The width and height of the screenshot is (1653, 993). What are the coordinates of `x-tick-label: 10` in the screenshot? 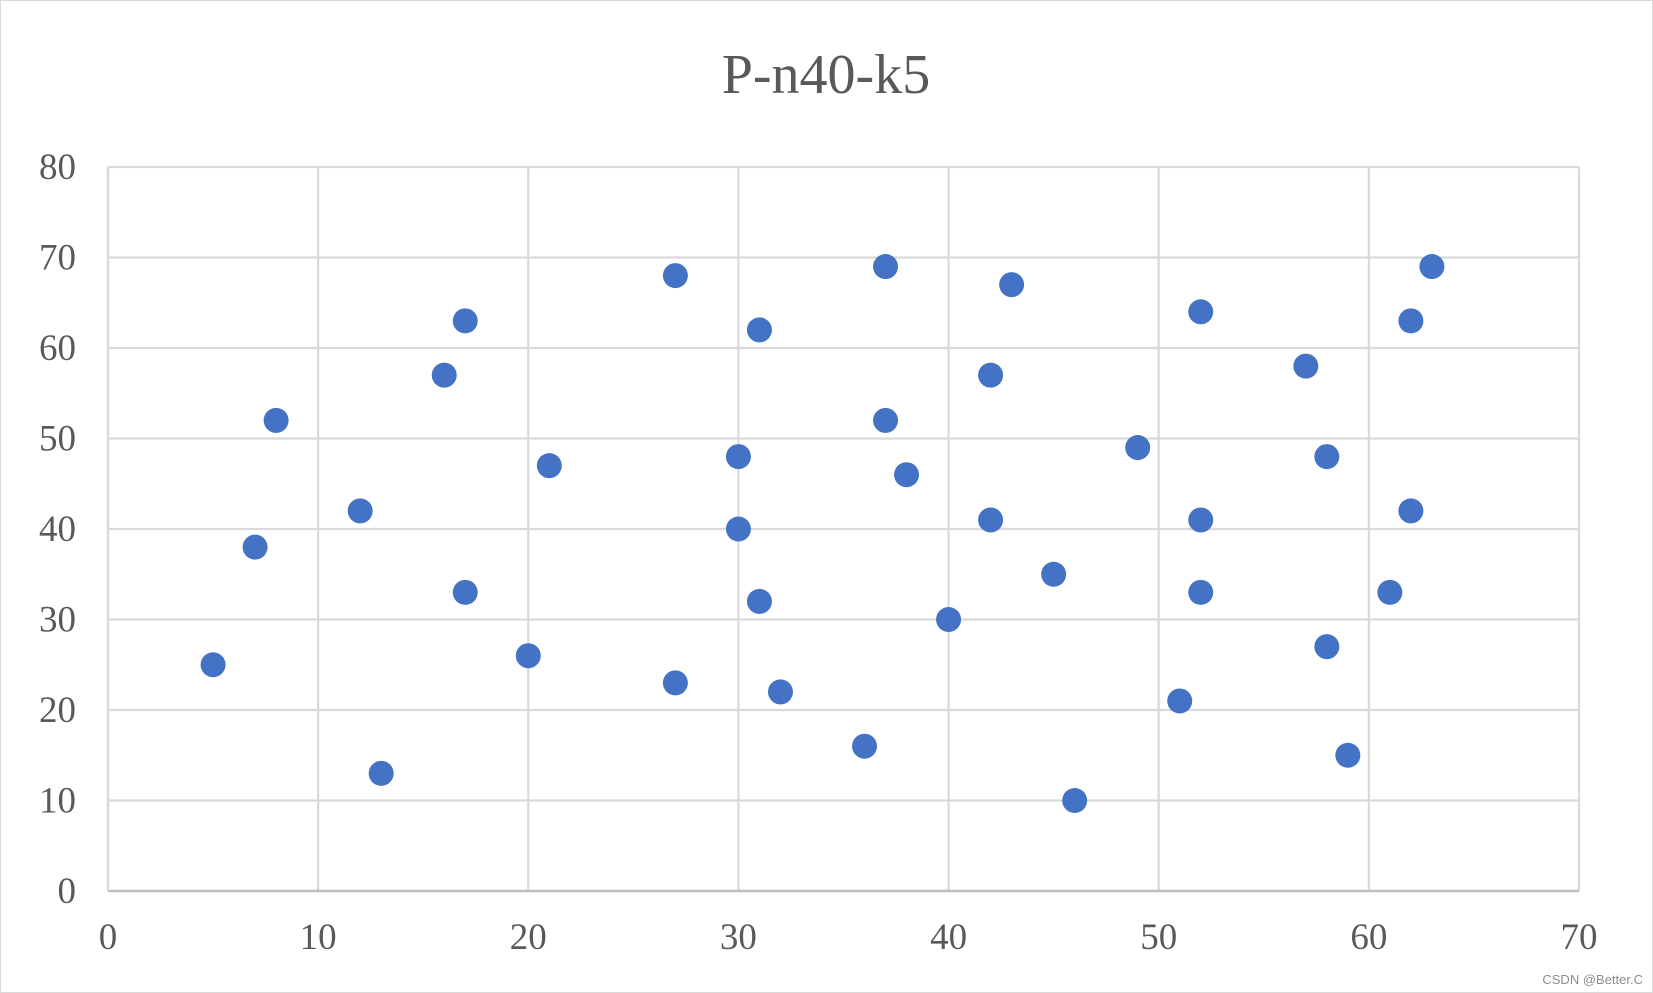 It's located at (318, 937).